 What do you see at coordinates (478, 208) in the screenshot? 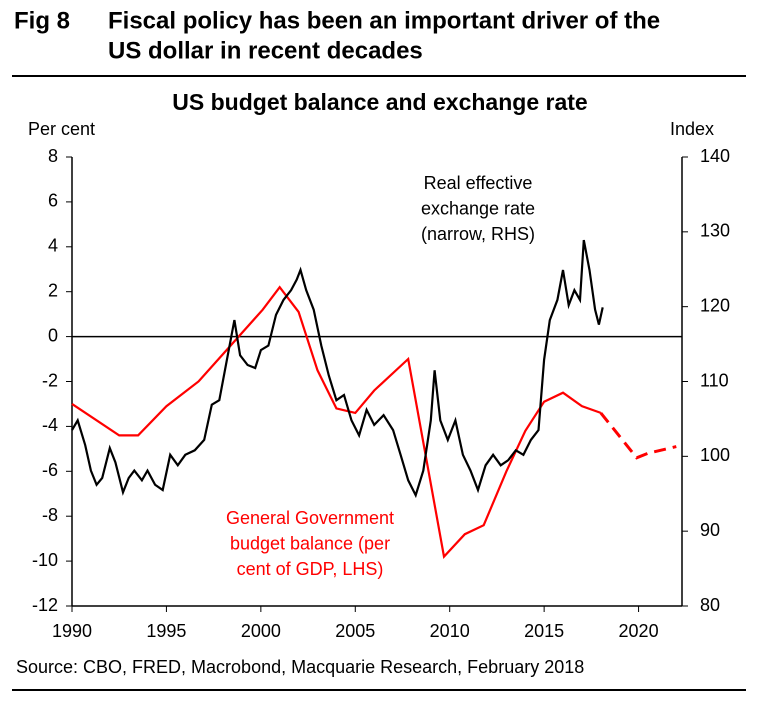
I see `series-label: exchange rate` at bounding box center [478, 208].